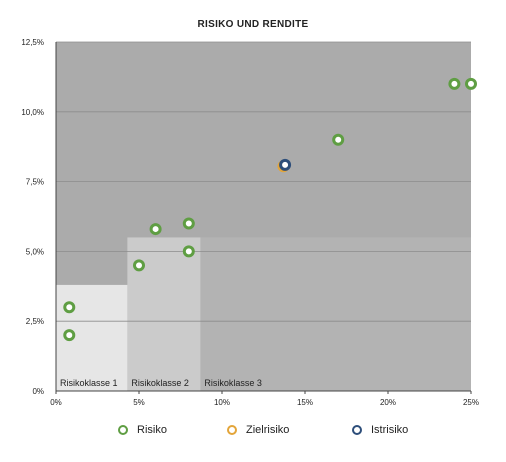 The width and height of the screenshot is (506, 462). I want to click on legend-label: Istrisiko, so click(389, 430).